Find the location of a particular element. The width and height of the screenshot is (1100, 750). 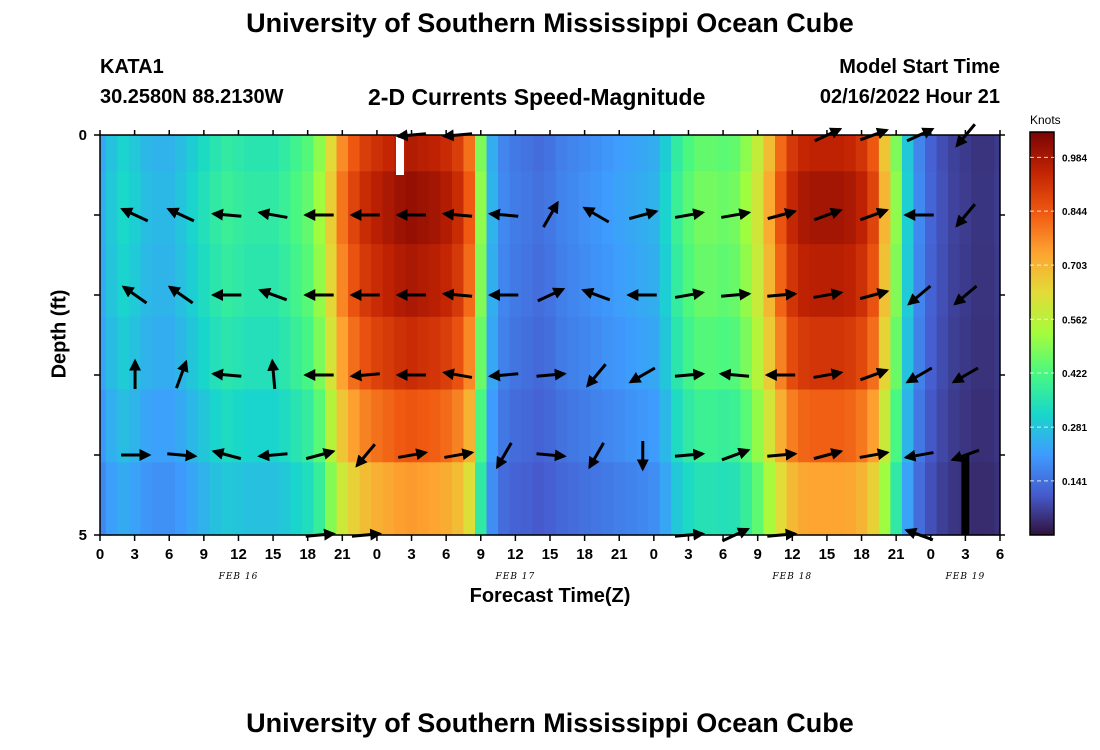

colorbar-tick-label: 0.281 is located at coordinates (1074, 428).